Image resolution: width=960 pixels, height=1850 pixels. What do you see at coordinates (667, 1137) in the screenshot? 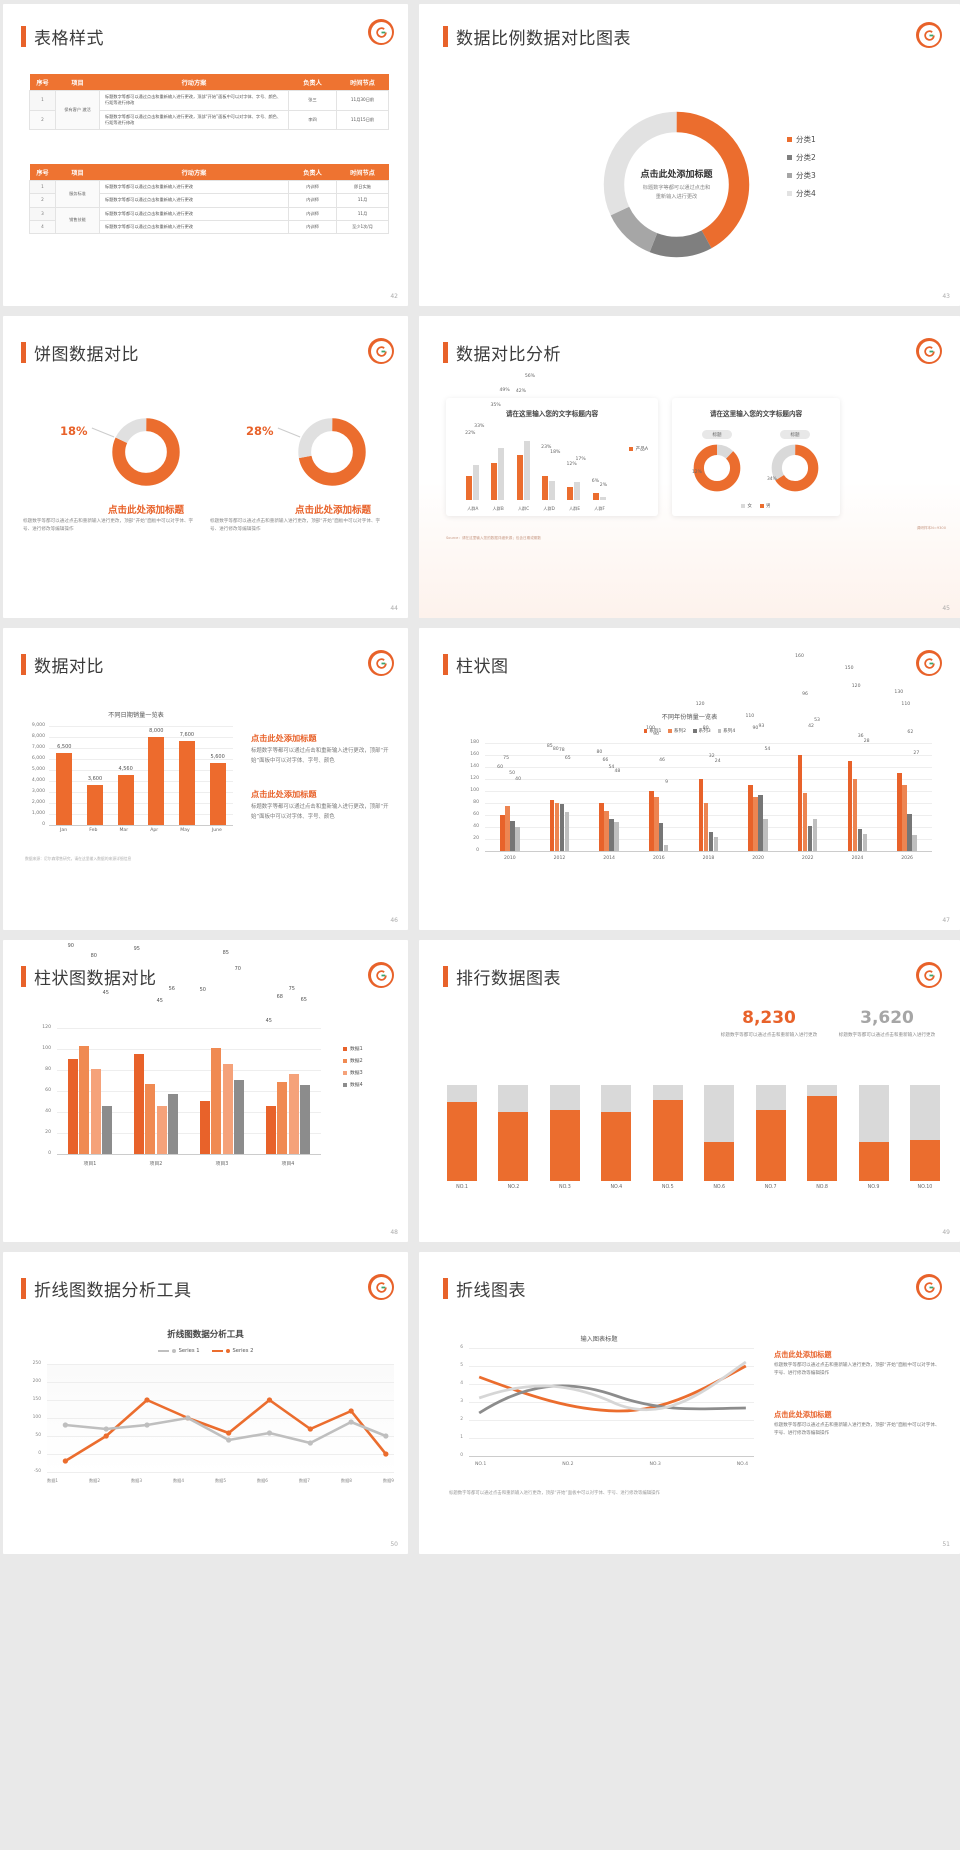
I see `rank-bar: NO.5` at bounding box center [667, 1137].